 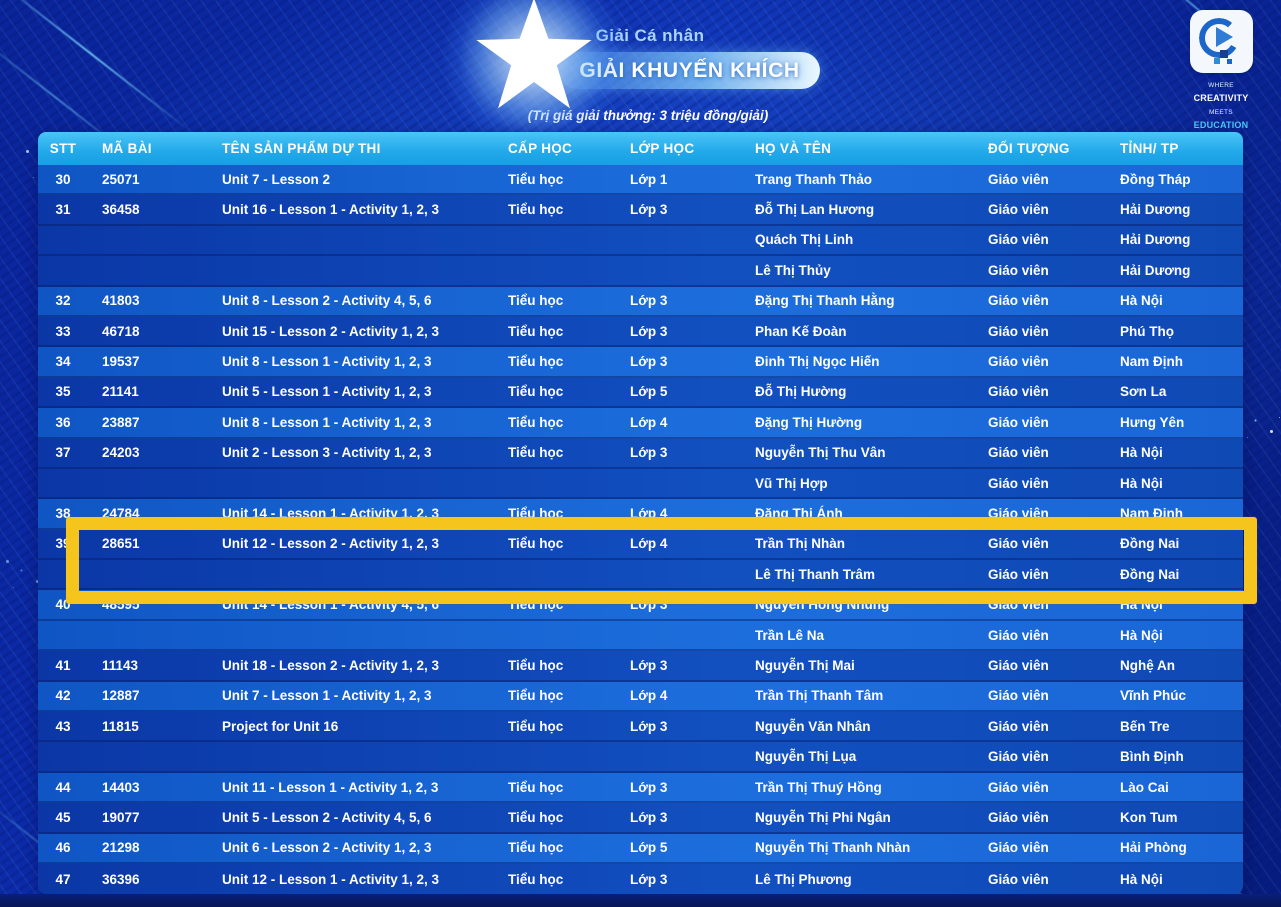 What do you see at coordinates (327, 817) in the screenshot?
I see `cell-product: Unit 5 - Lesson 2 - Activity 4, 5, 6` at bounding box center [327, 817].